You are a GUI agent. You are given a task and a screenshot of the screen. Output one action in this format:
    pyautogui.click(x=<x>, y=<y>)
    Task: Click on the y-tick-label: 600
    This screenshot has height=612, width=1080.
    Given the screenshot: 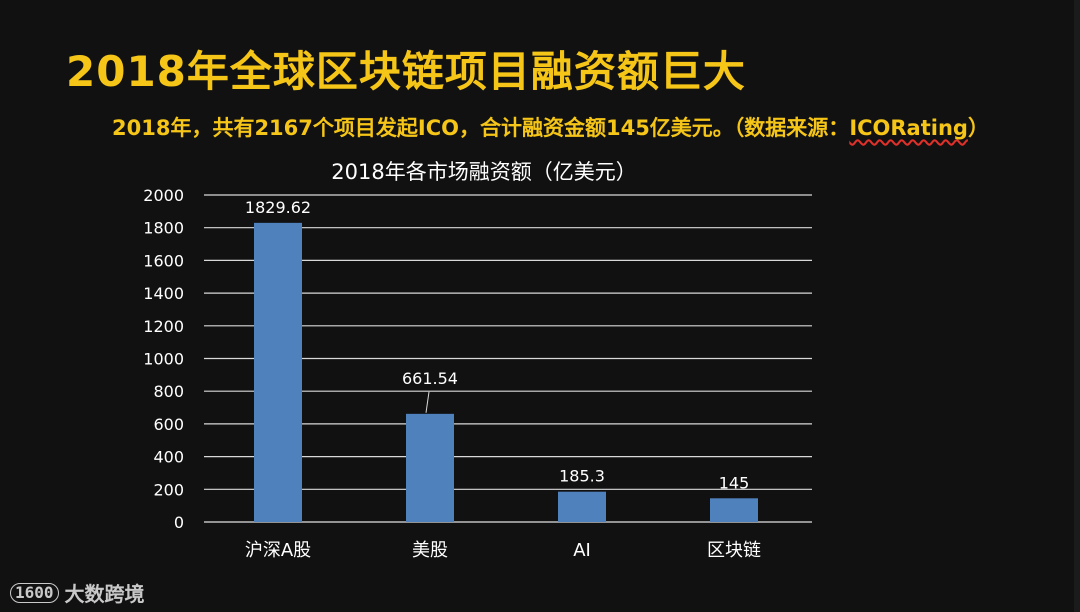 What is the action you would take?
    pyautogui.click(x=168, y=424)
    